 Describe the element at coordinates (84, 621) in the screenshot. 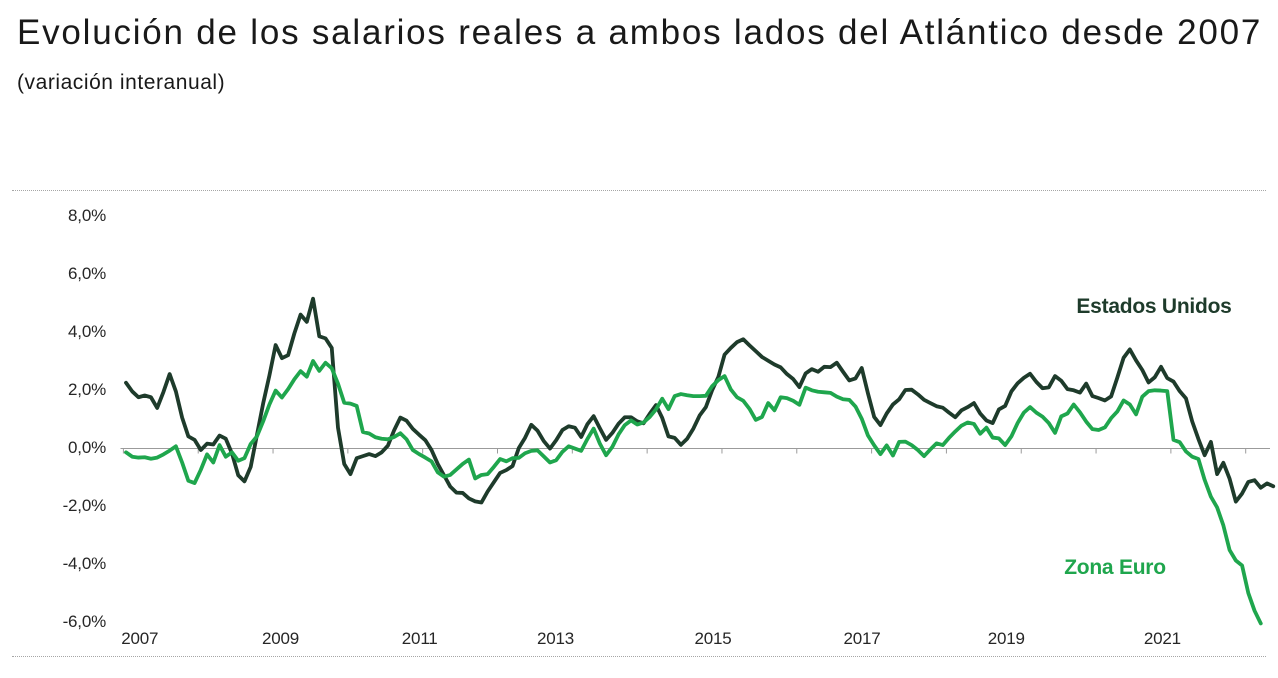

I see `y-axis-label: -6,0%` at that location.